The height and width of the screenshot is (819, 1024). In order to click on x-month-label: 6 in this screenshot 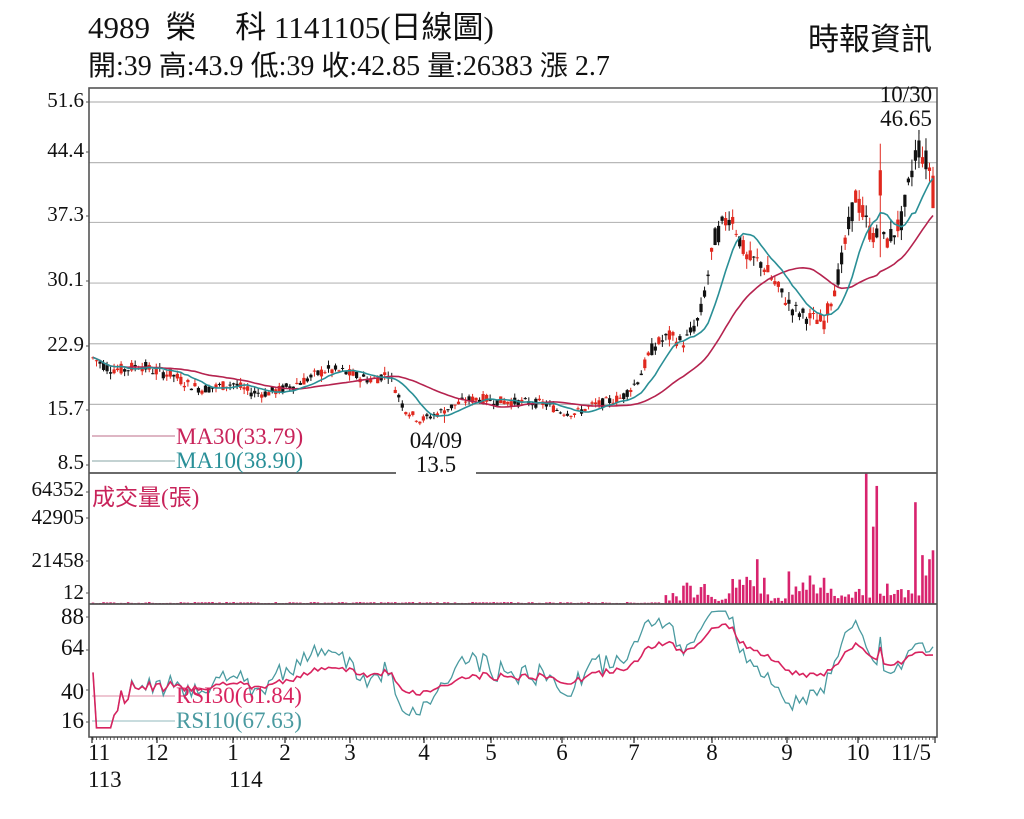, I will do `click(562, 752)`.